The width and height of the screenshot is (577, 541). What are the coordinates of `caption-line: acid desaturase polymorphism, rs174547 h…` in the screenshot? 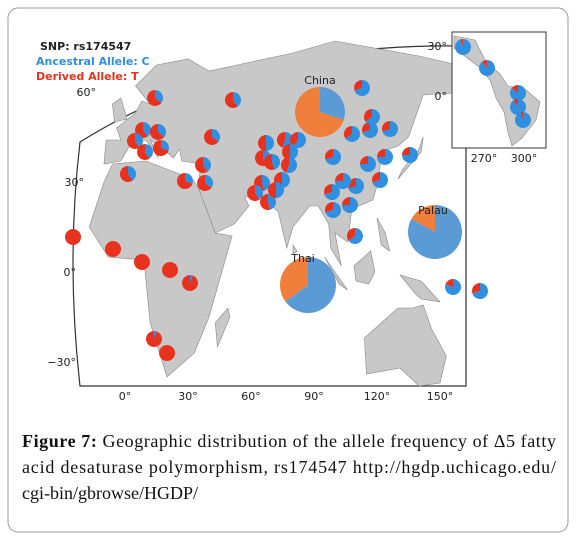 It's located at (289, 467).